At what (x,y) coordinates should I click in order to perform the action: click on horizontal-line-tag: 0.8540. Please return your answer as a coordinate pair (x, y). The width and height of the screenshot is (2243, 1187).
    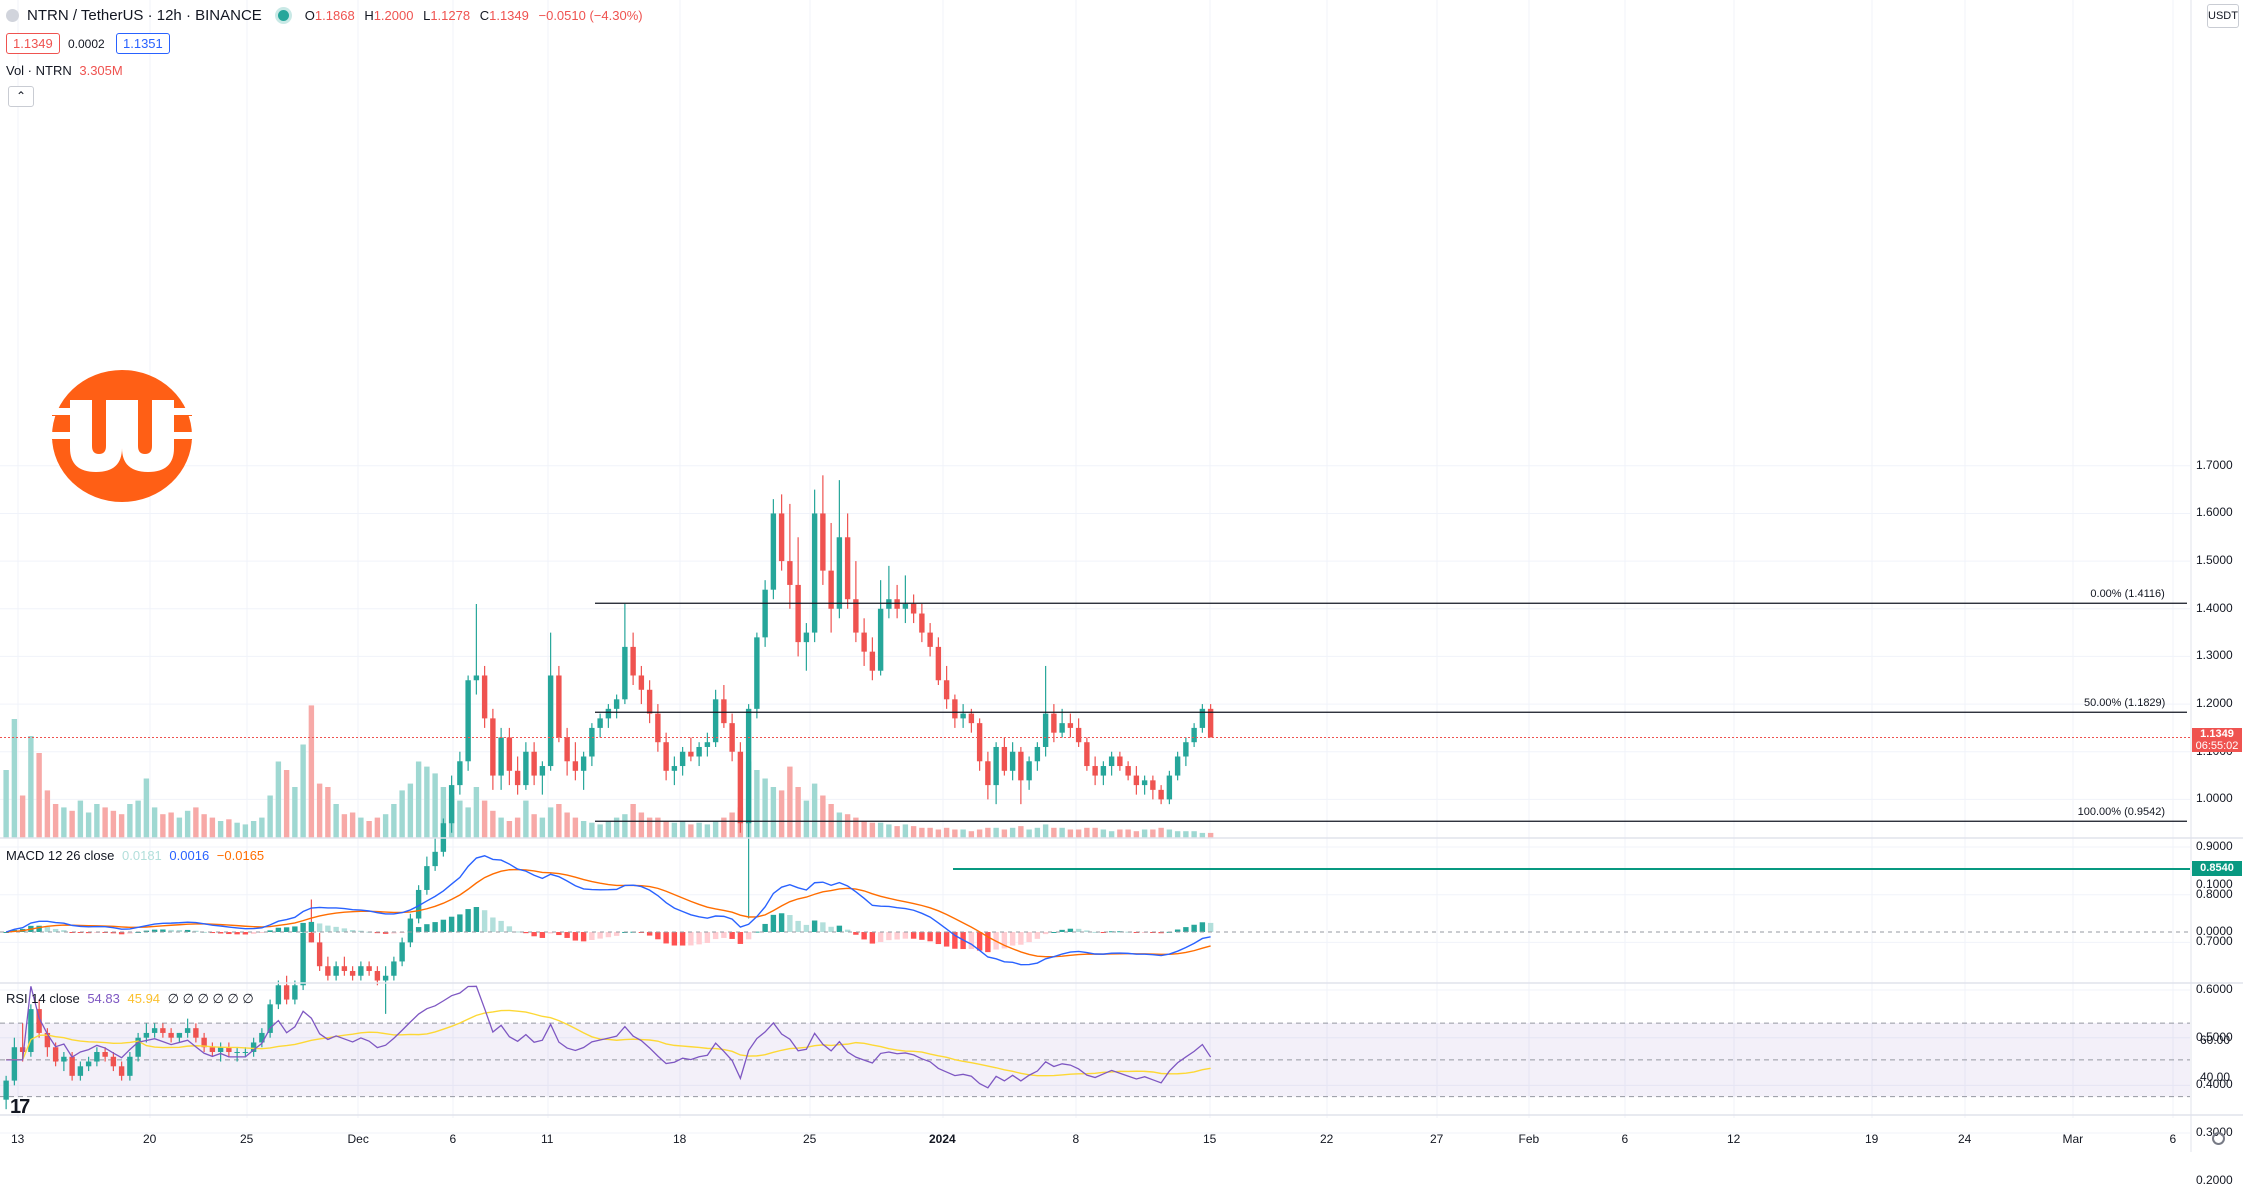
    Looking at the image, I should click on (2217, 868).